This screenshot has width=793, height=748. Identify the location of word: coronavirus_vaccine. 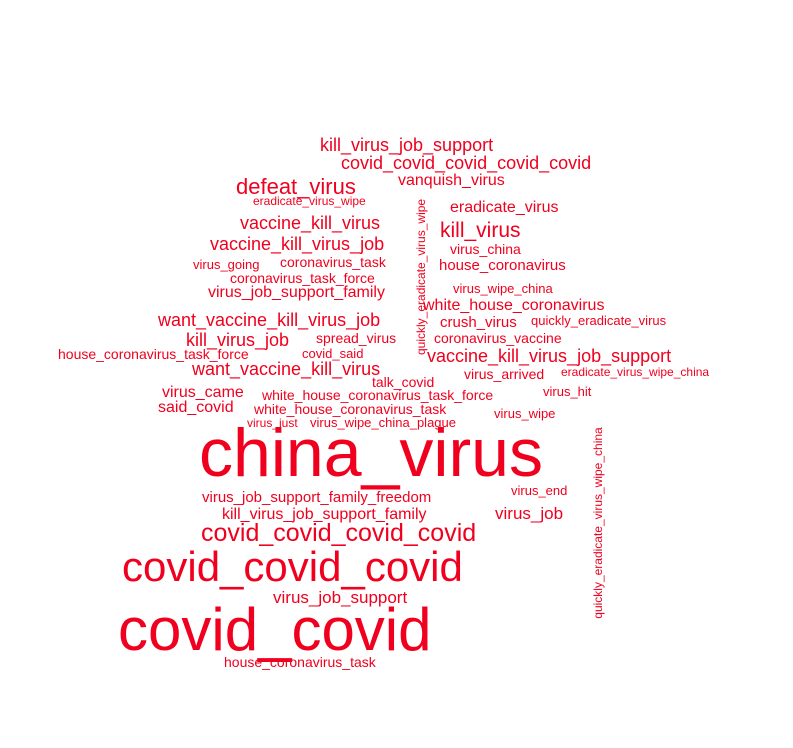
(498, 338).